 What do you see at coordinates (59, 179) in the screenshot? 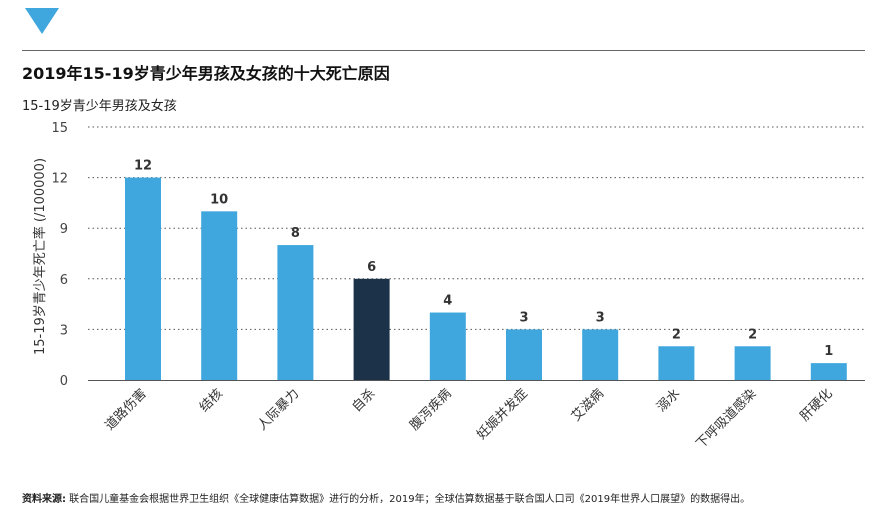
I see `y-tick-label: 12` at bounding box center [59, 179].